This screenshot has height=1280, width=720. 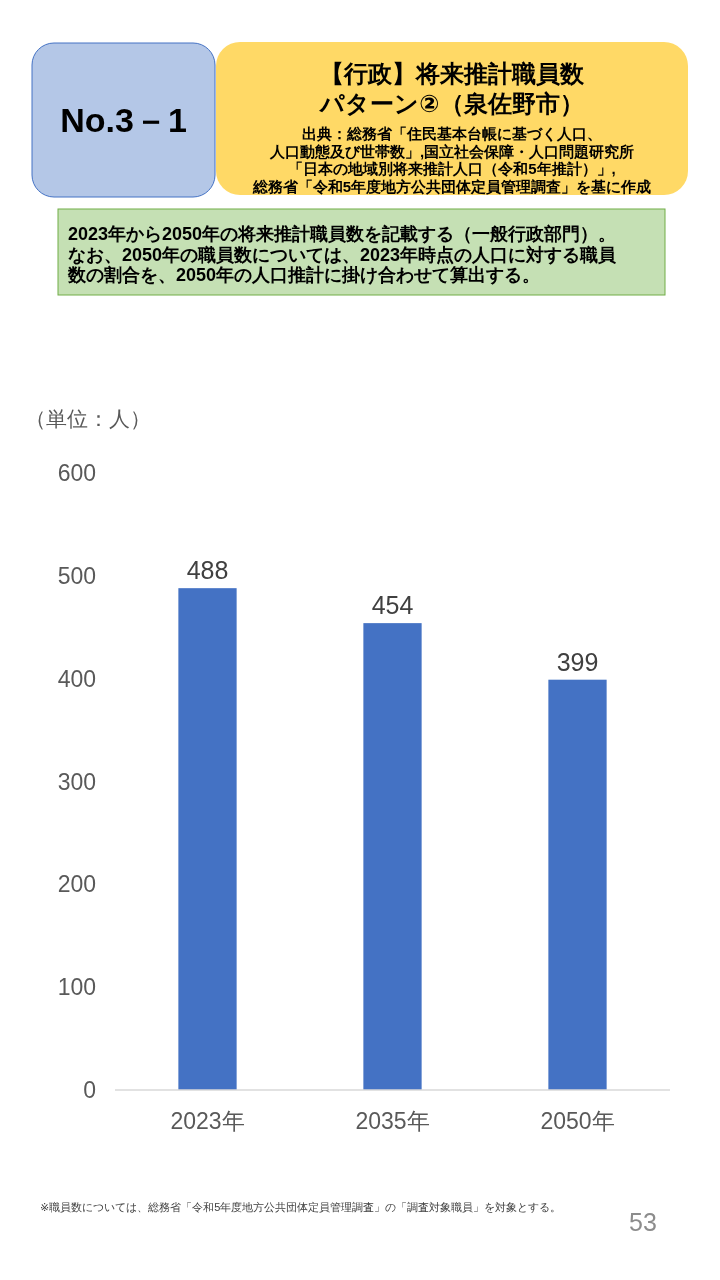 What do you see at coordinates (577, 661) in the screenshot?
I see `data-label: 399` at bounding box center [577, 661].